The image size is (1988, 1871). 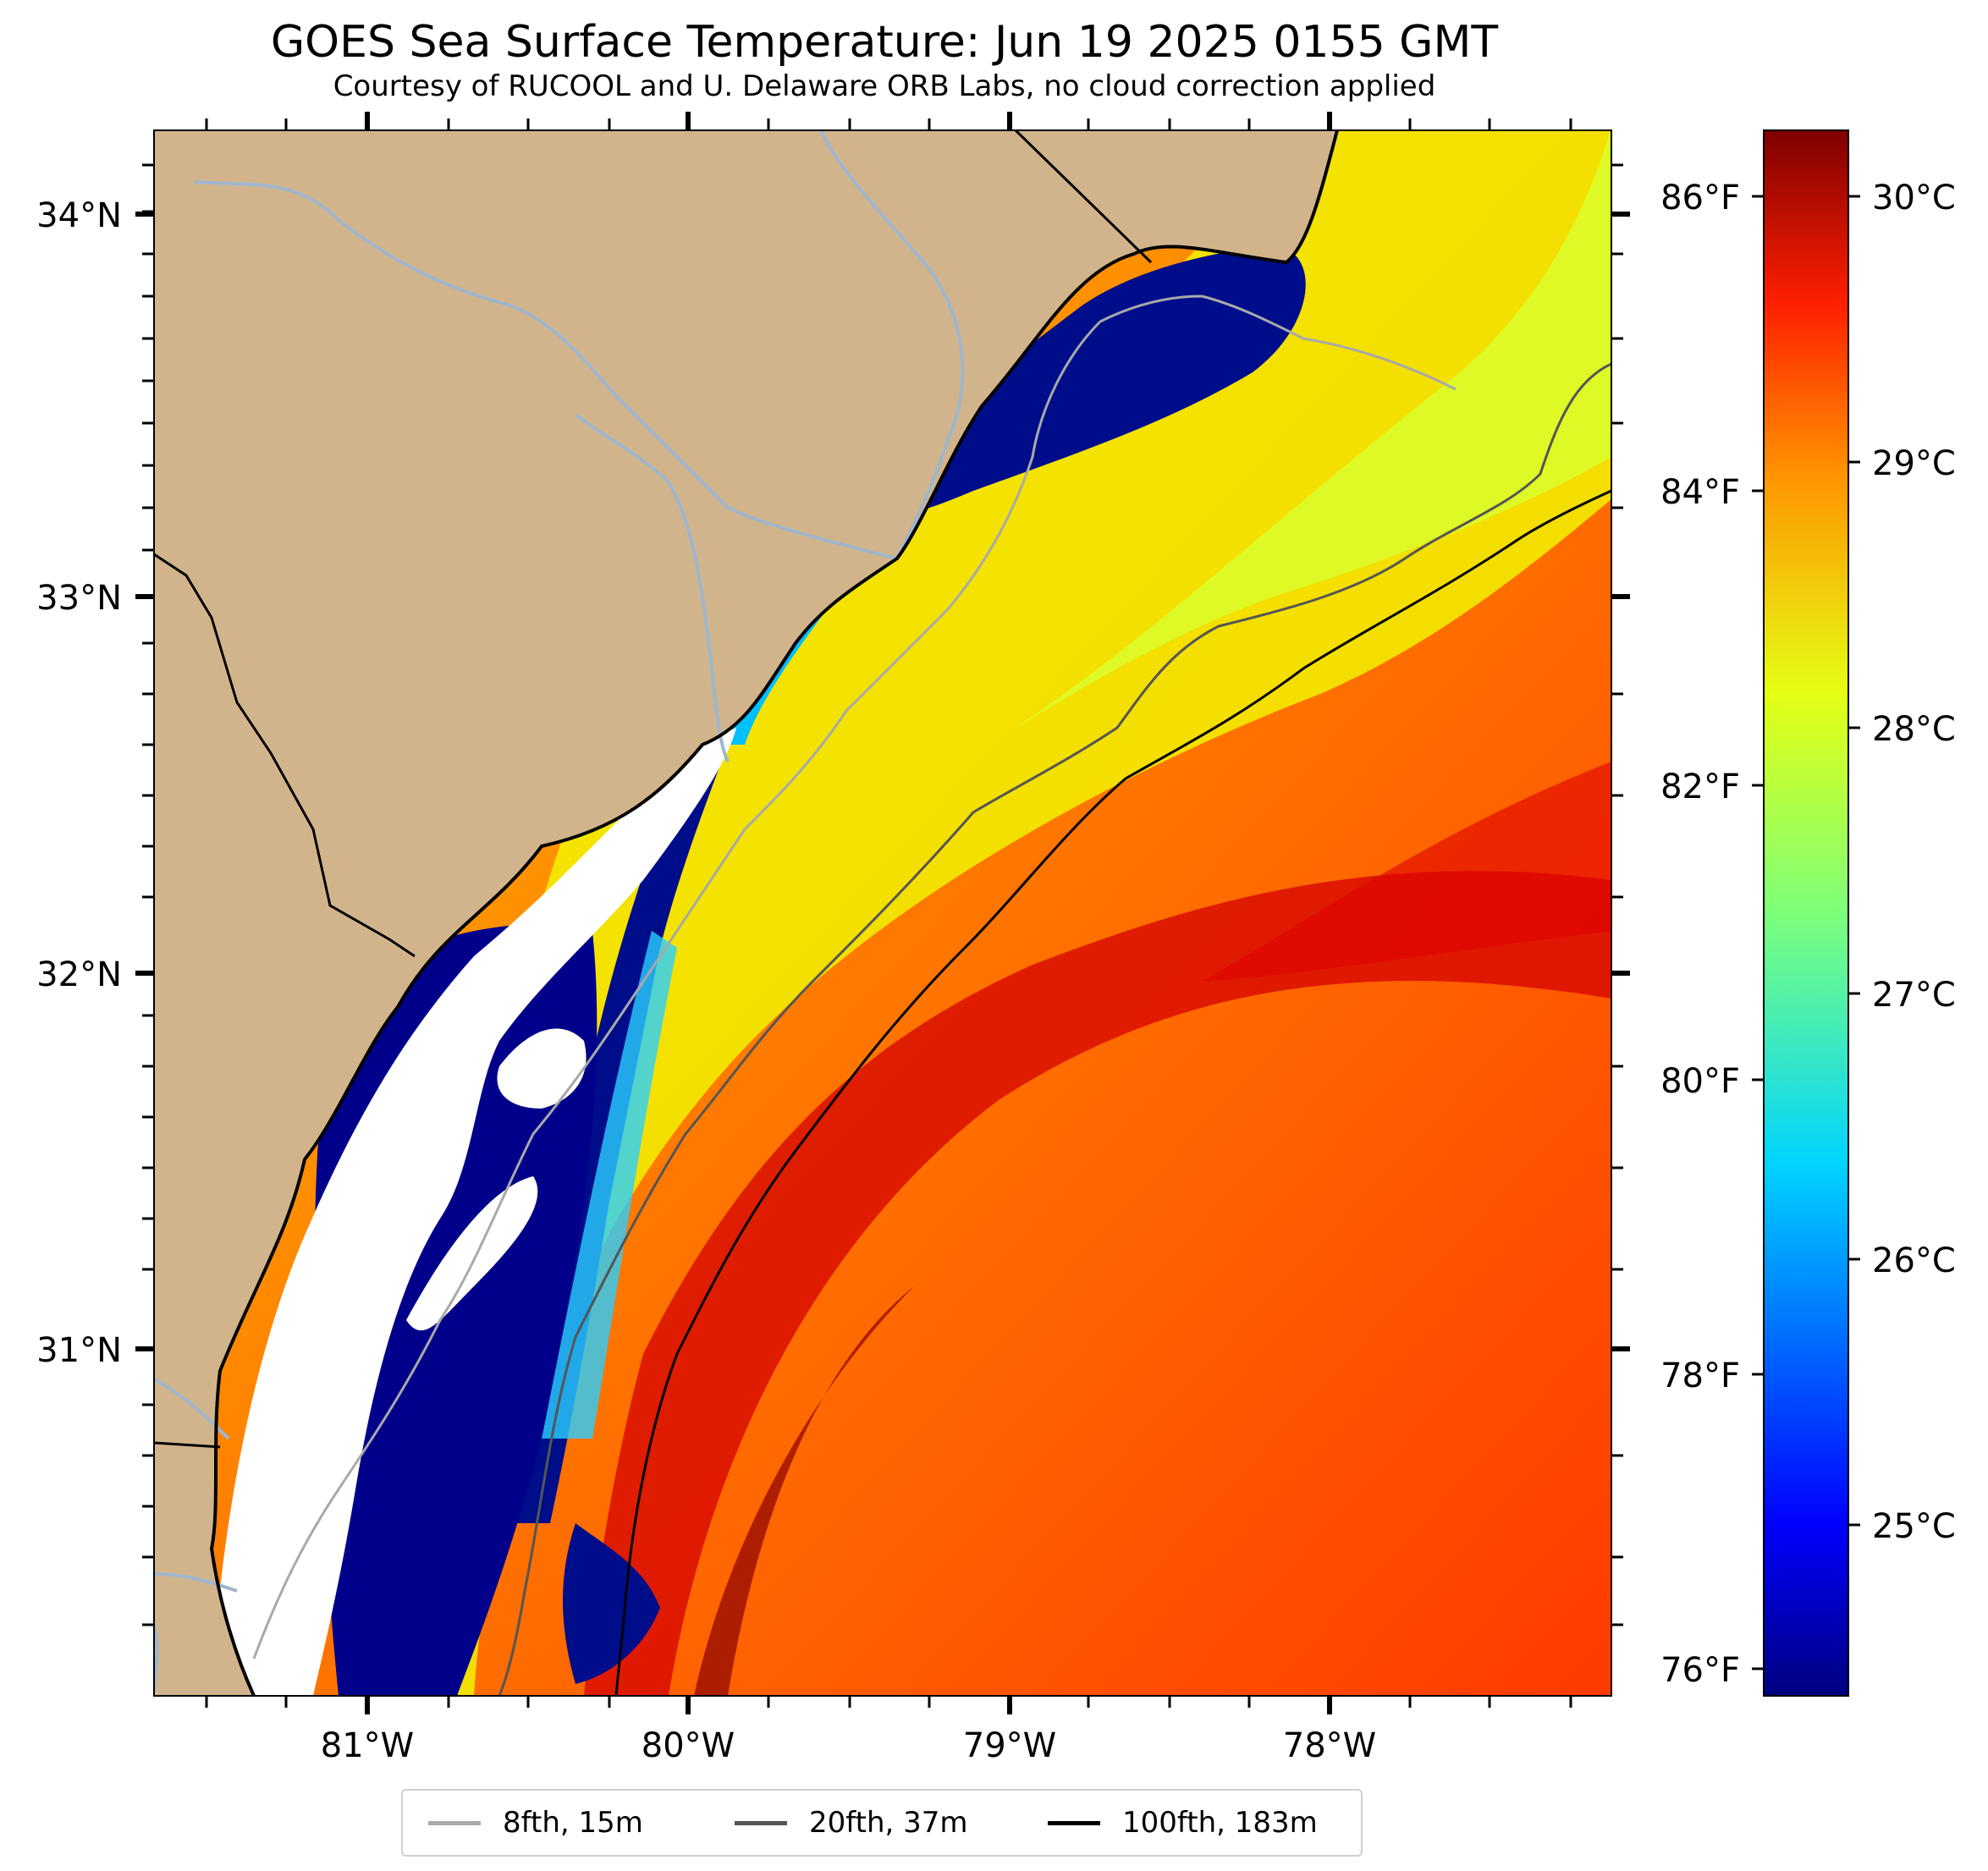 I want to click on legend-item-100fth: 100fth, 183m, so click(x=1183, y=1823).